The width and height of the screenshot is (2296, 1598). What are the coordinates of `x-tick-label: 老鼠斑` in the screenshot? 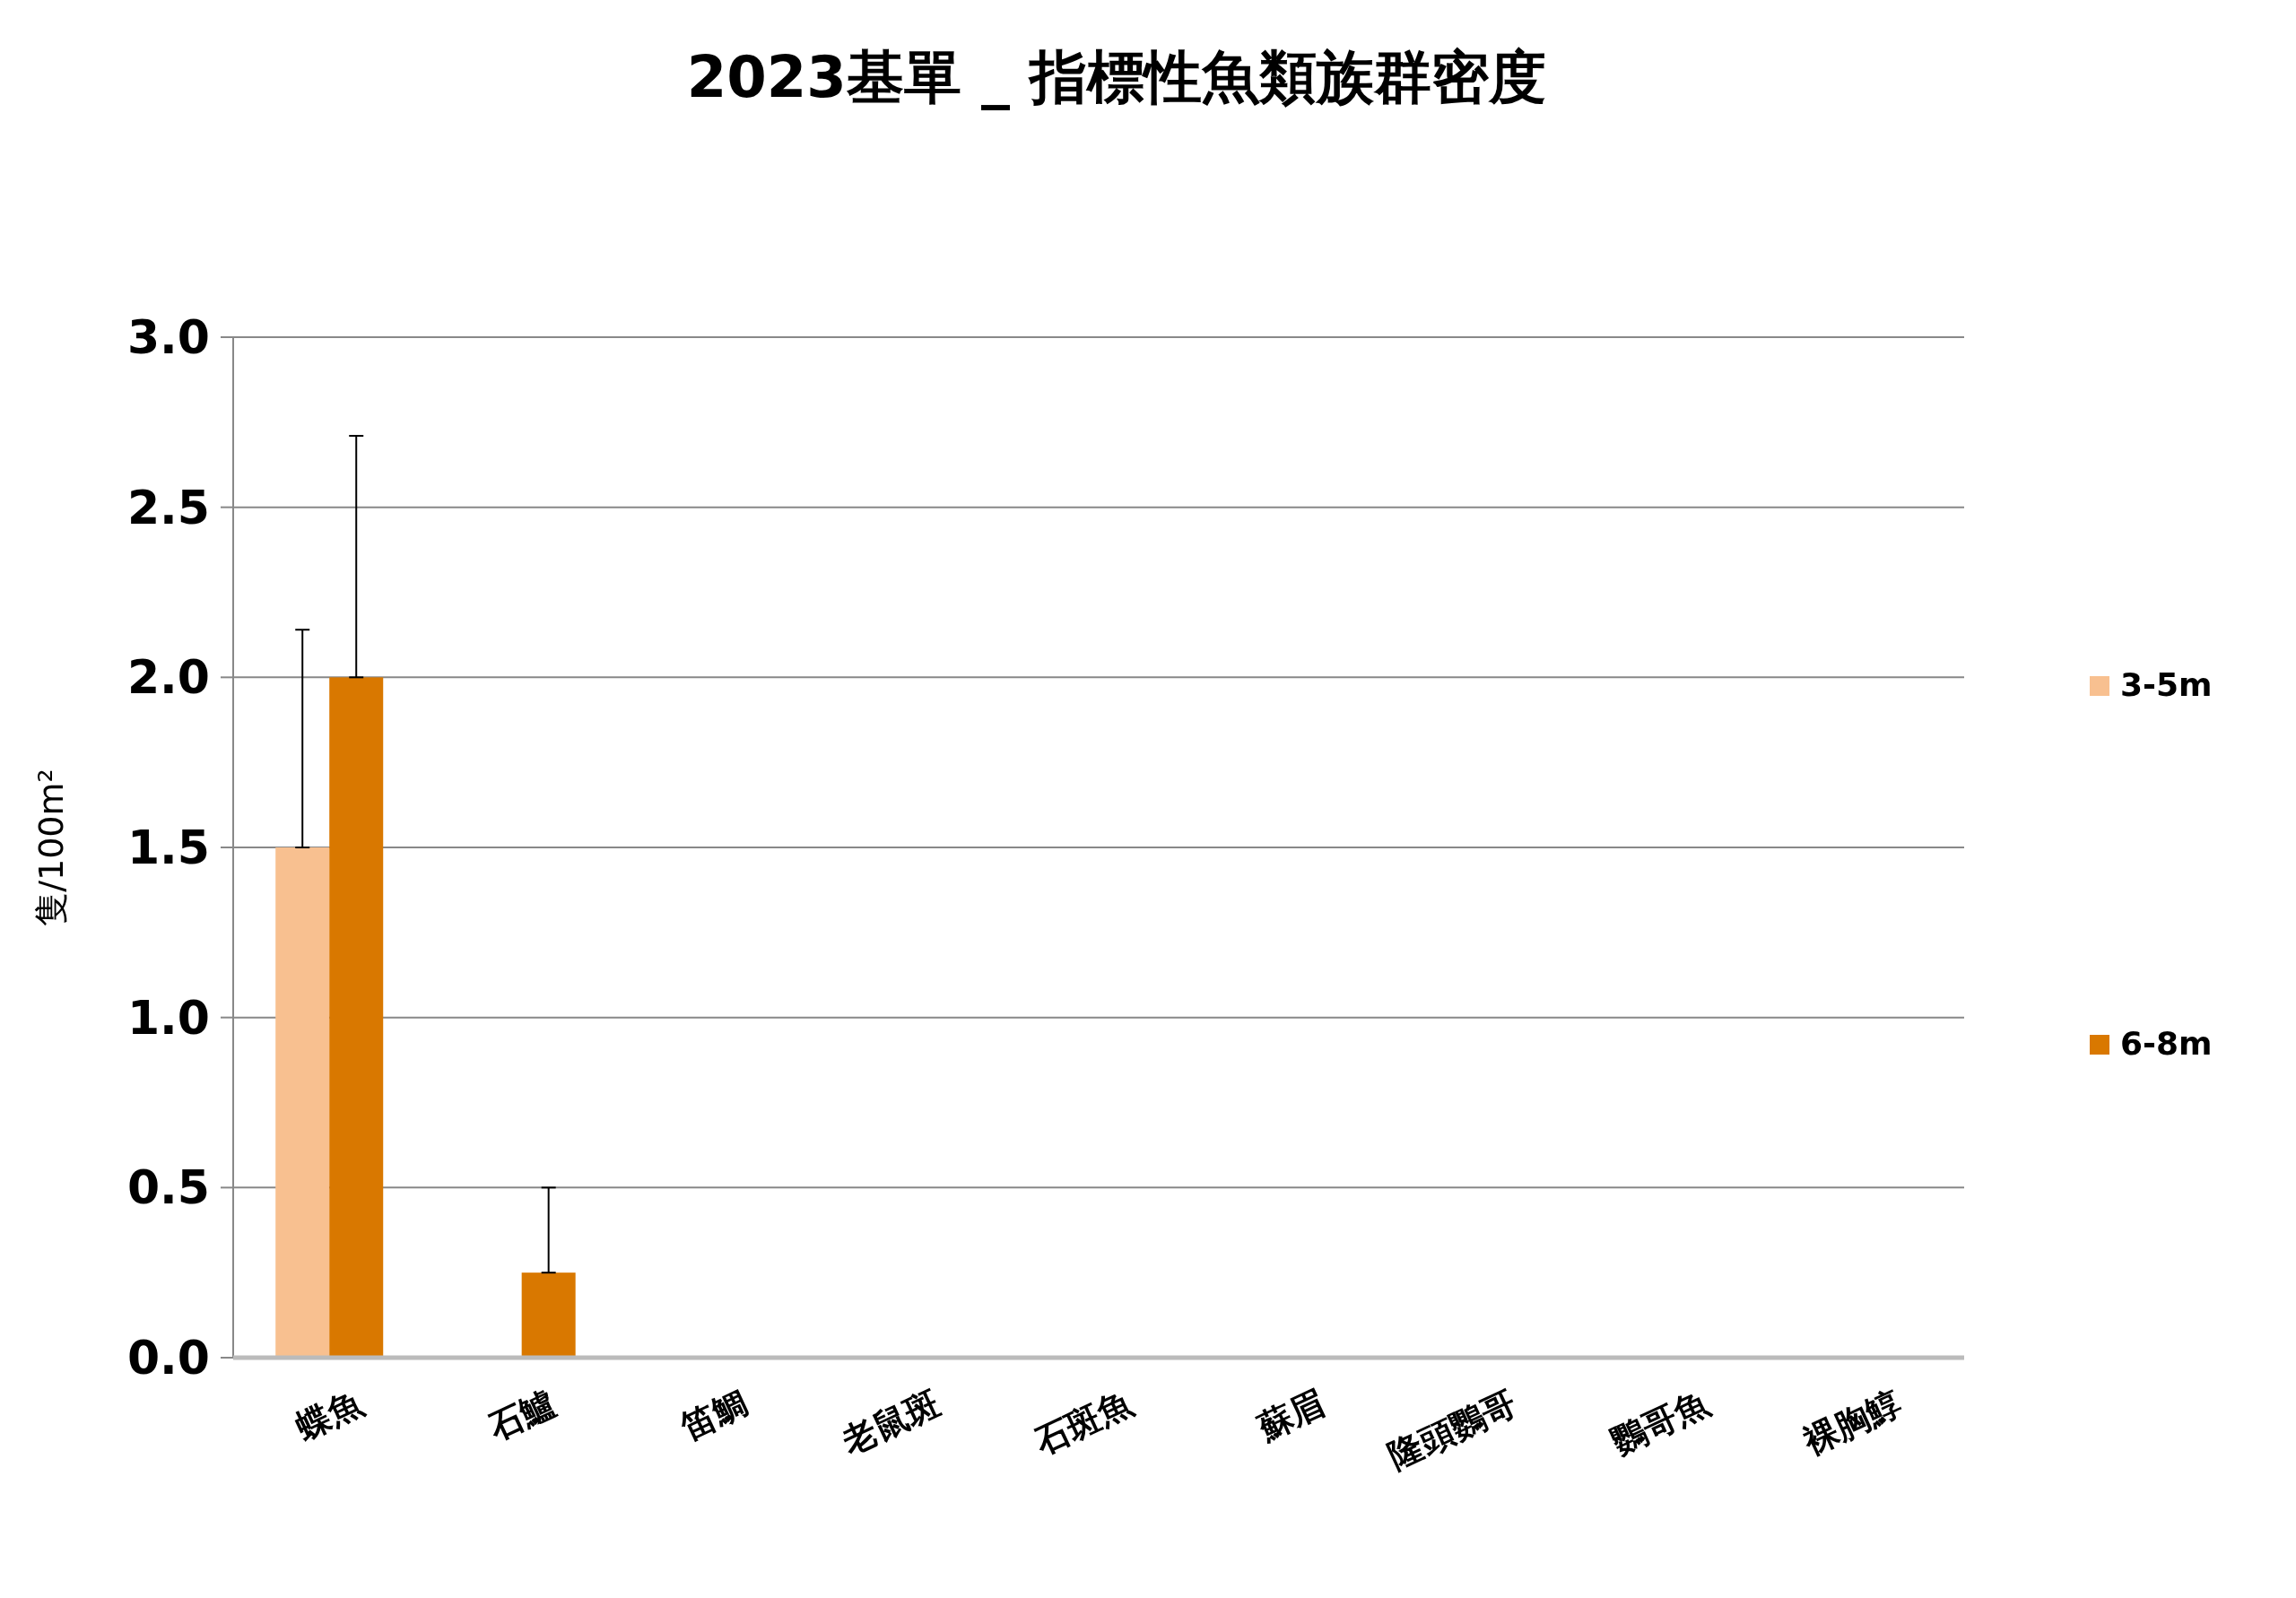 It's located at (890, 1423).